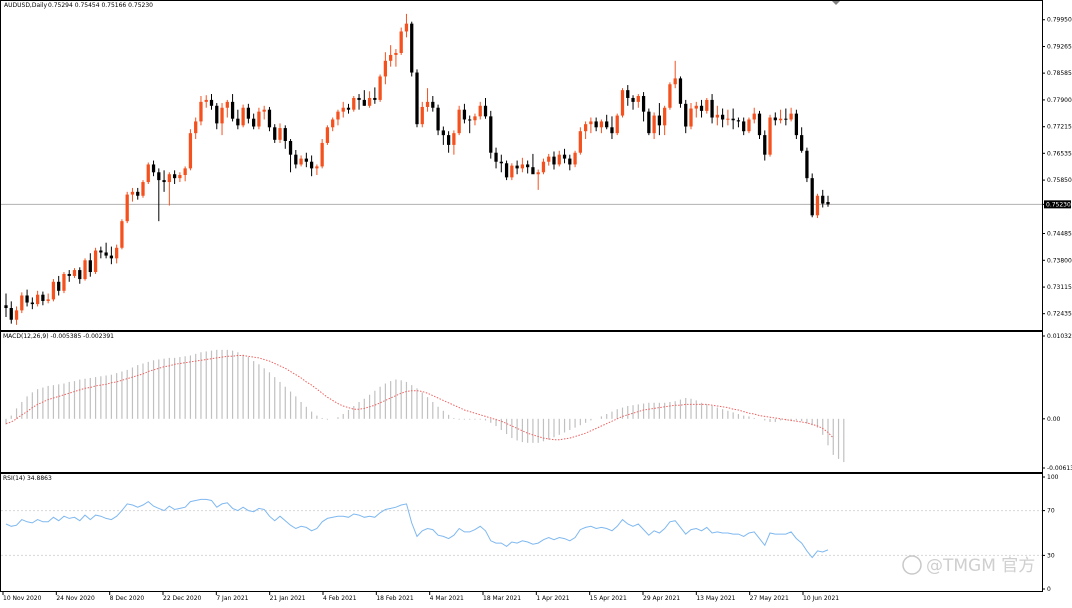  I want to click on rsi-line, so click(417, 528).